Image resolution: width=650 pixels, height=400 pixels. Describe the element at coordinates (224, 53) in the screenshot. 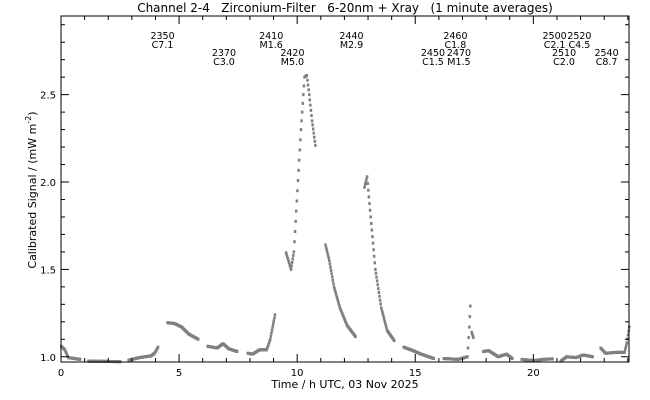

I see `flare-id: 2370` at that location.